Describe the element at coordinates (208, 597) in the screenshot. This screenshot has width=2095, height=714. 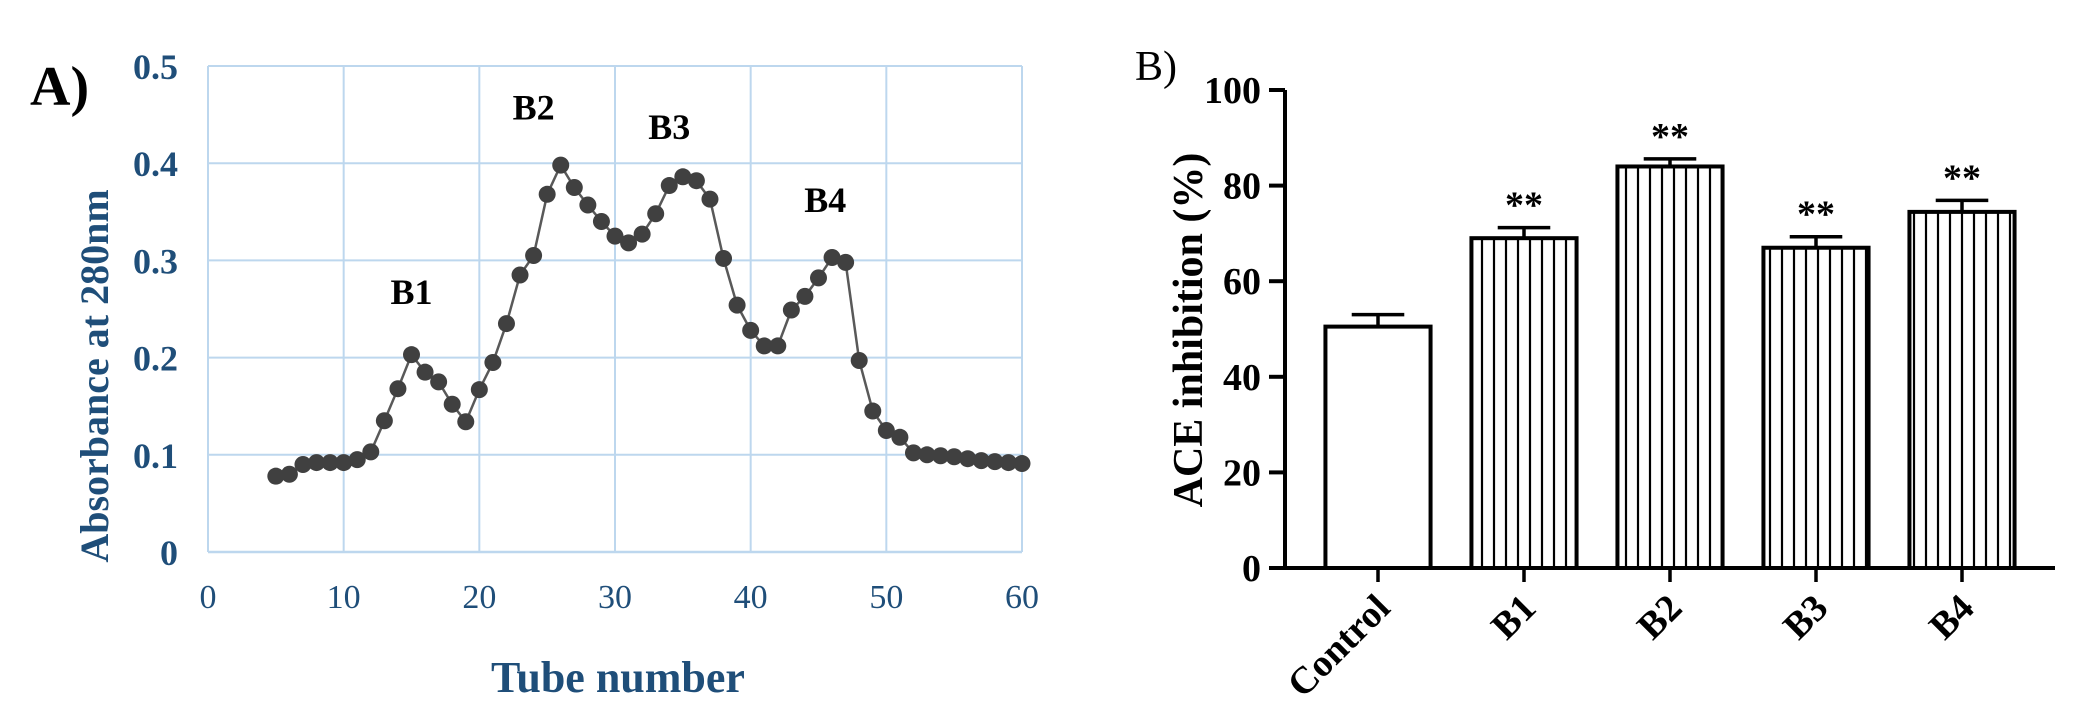
I see `x-tick-label: 0` at that location.